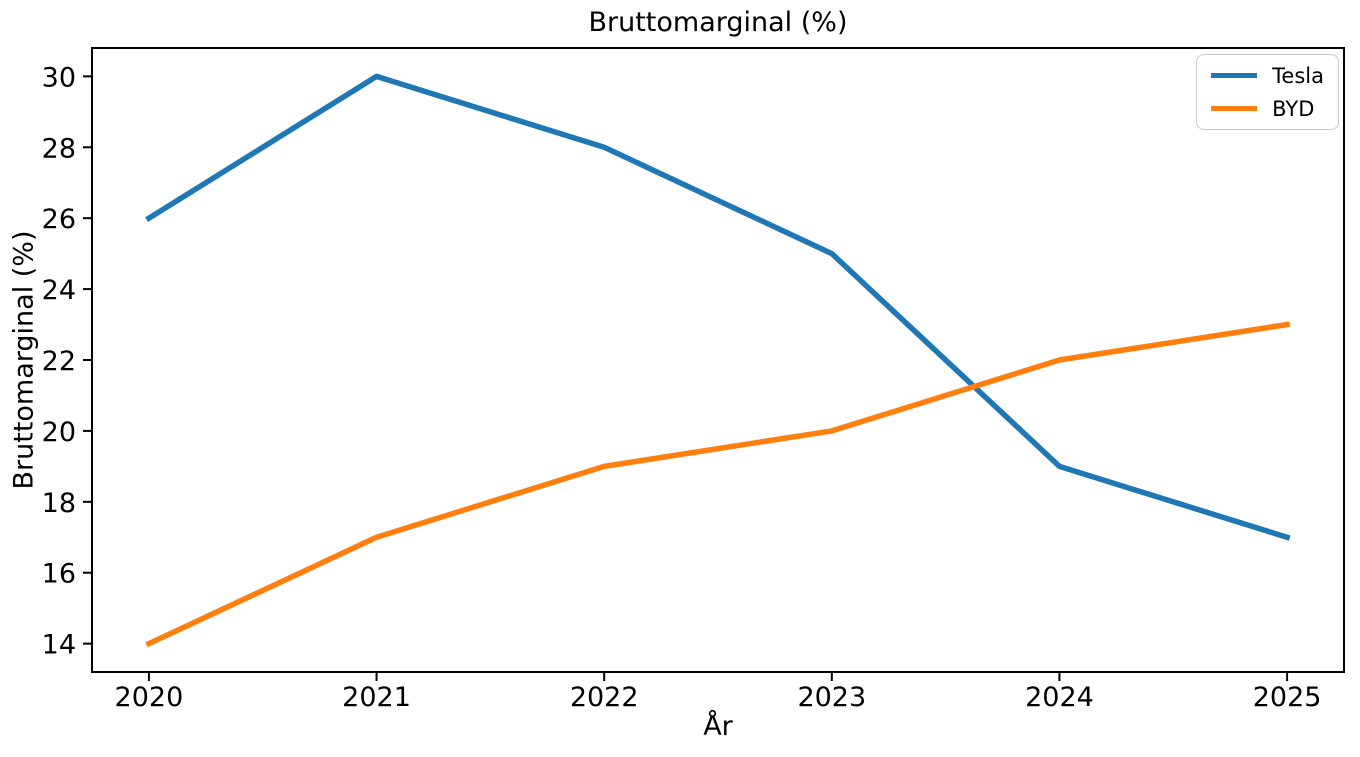 Image resolution: width=1360 pixels, height=757 pixels. Describe the element at coordinates (59, 219) in the screenshot. I see `y-axis-tick-label: 26` at that location.